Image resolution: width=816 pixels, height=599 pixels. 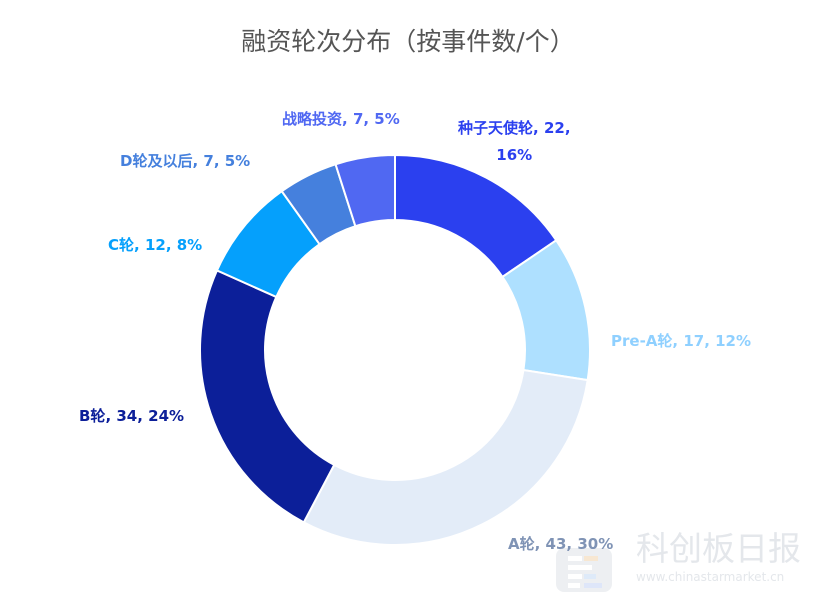 What do you see at coordinates (185, 161) in the screenshot?
I see `data-label-d: D轮及以后, 7, 5%` at bounding box center [185, 161].